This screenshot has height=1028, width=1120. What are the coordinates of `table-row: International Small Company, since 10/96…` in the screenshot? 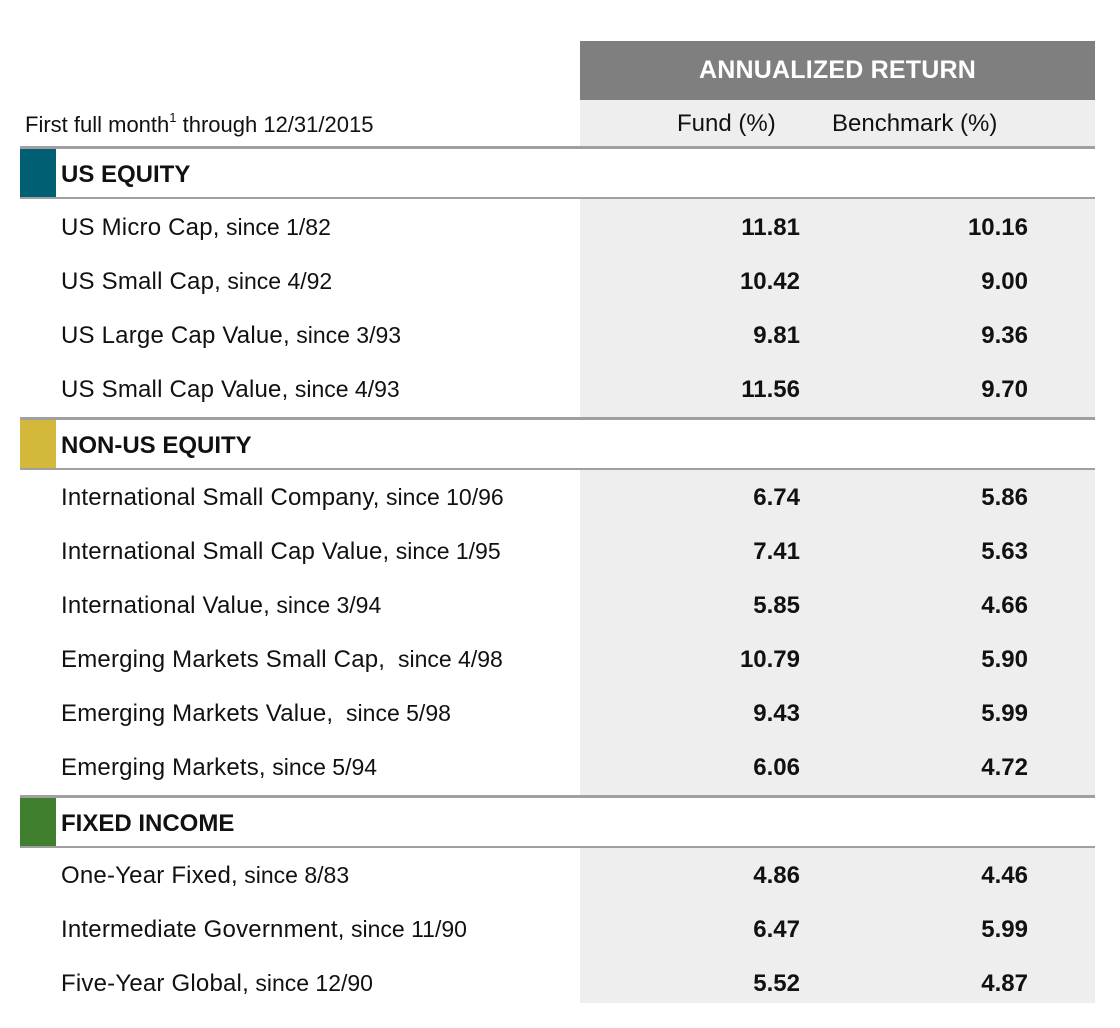 It's located at (547, 498).